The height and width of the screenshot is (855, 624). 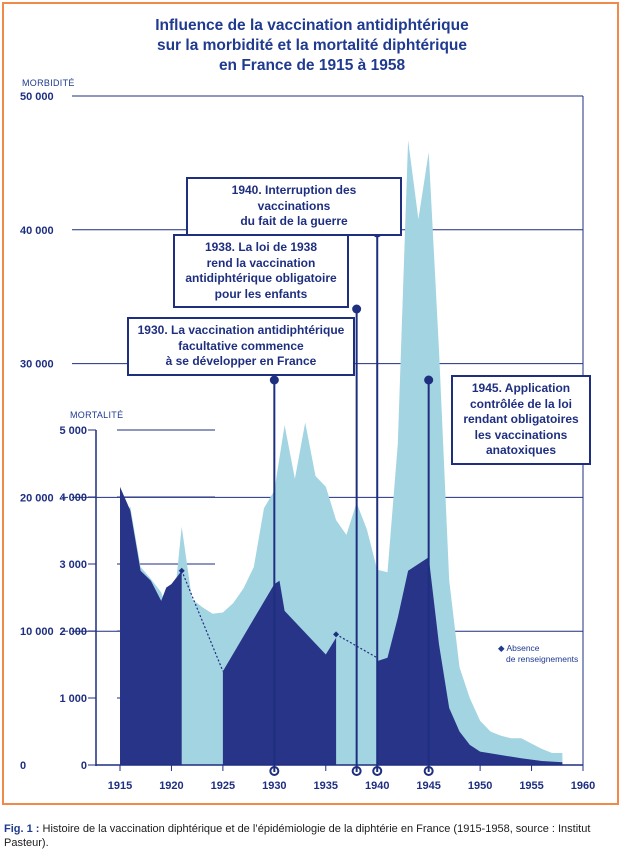 What do you see at coordinates (428, 786) in the screenshot?
I see `x-tick-label: 1945` at bounding box center [428, 786].